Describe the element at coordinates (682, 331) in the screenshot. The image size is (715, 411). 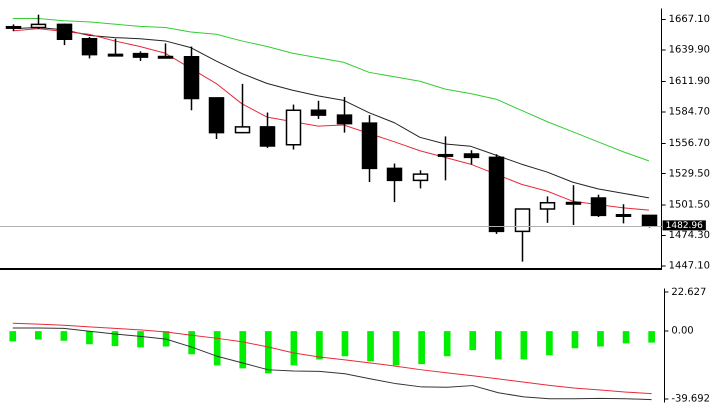
I see `y-tick-label: 0.00` at that location.